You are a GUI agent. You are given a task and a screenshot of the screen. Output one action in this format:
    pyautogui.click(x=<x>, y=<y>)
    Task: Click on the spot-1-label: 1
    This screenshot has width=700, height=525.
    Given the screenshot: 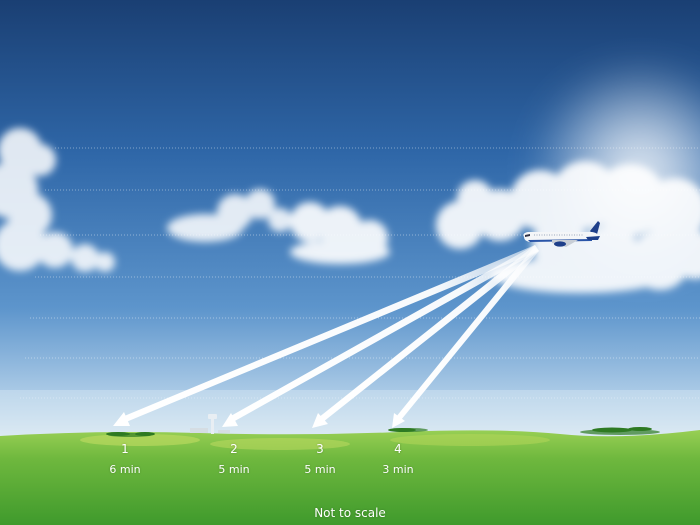 What is the action you would take?
    pyautogui.click(x=125, y=449)
    